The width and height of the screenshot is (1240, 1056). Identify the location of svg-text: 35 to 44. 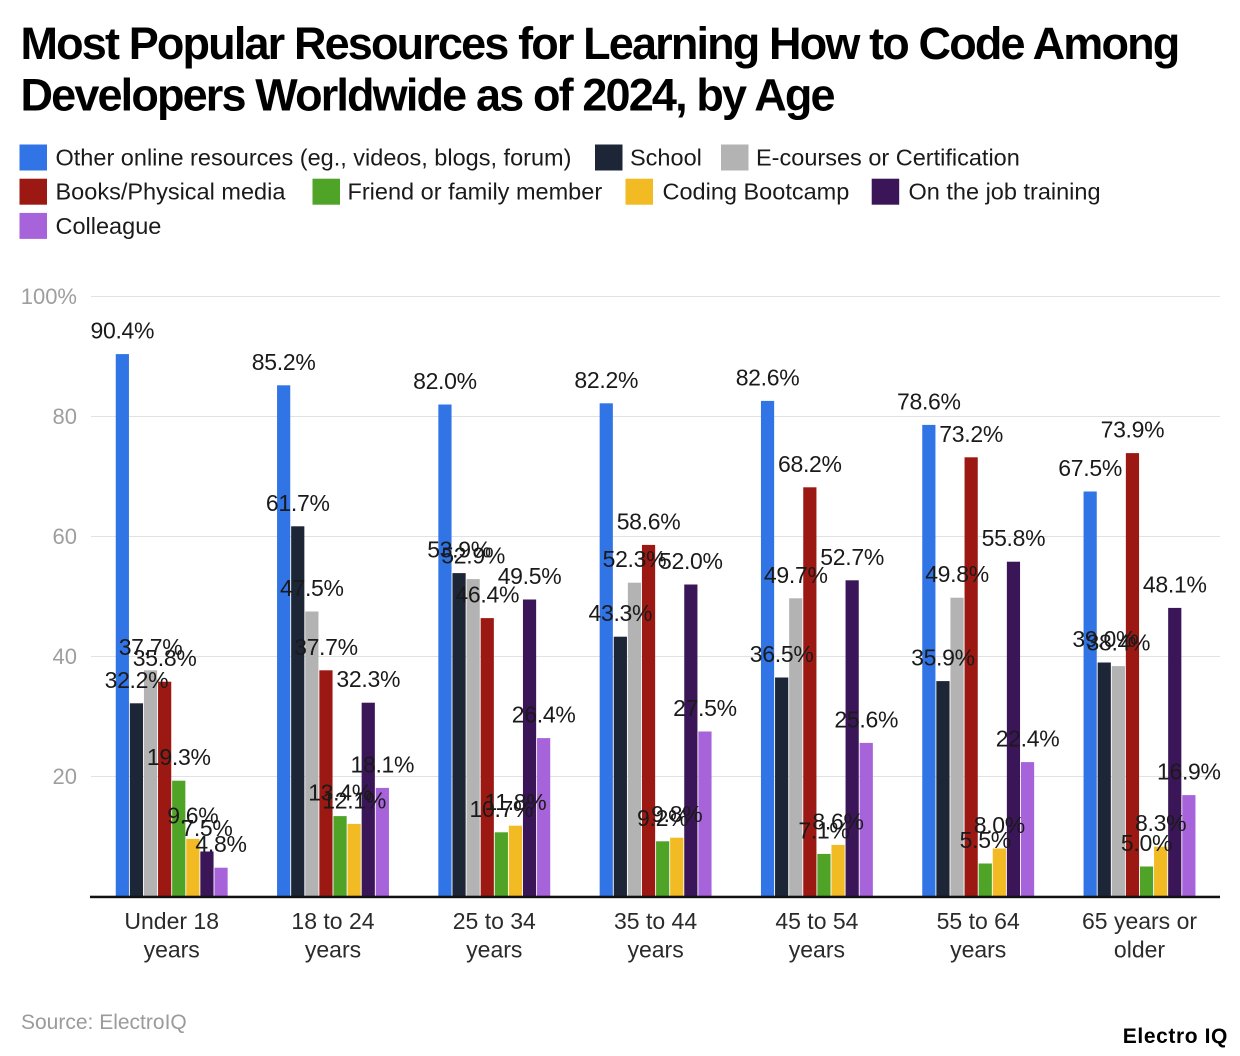
(655, 921).